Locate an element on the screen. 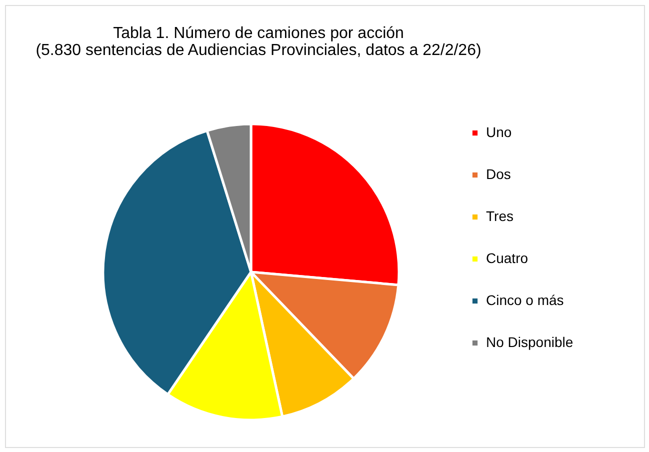  legend-label: Tres is located at coordinates (500, 216).